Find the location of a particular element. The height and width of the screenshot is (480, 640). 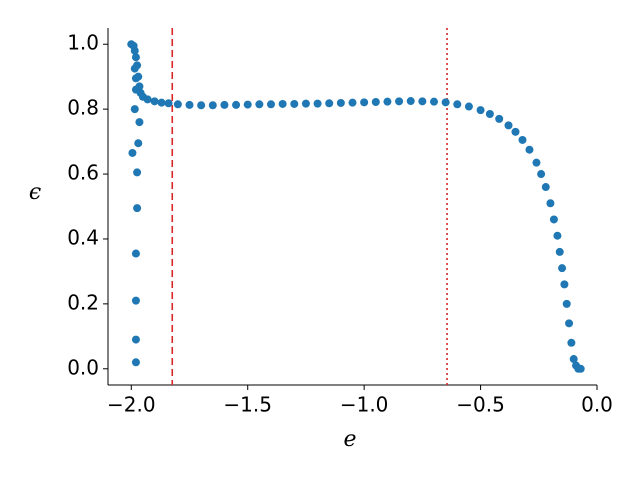

y-tick-label: 0.4 is located at coordinates (83, 237).